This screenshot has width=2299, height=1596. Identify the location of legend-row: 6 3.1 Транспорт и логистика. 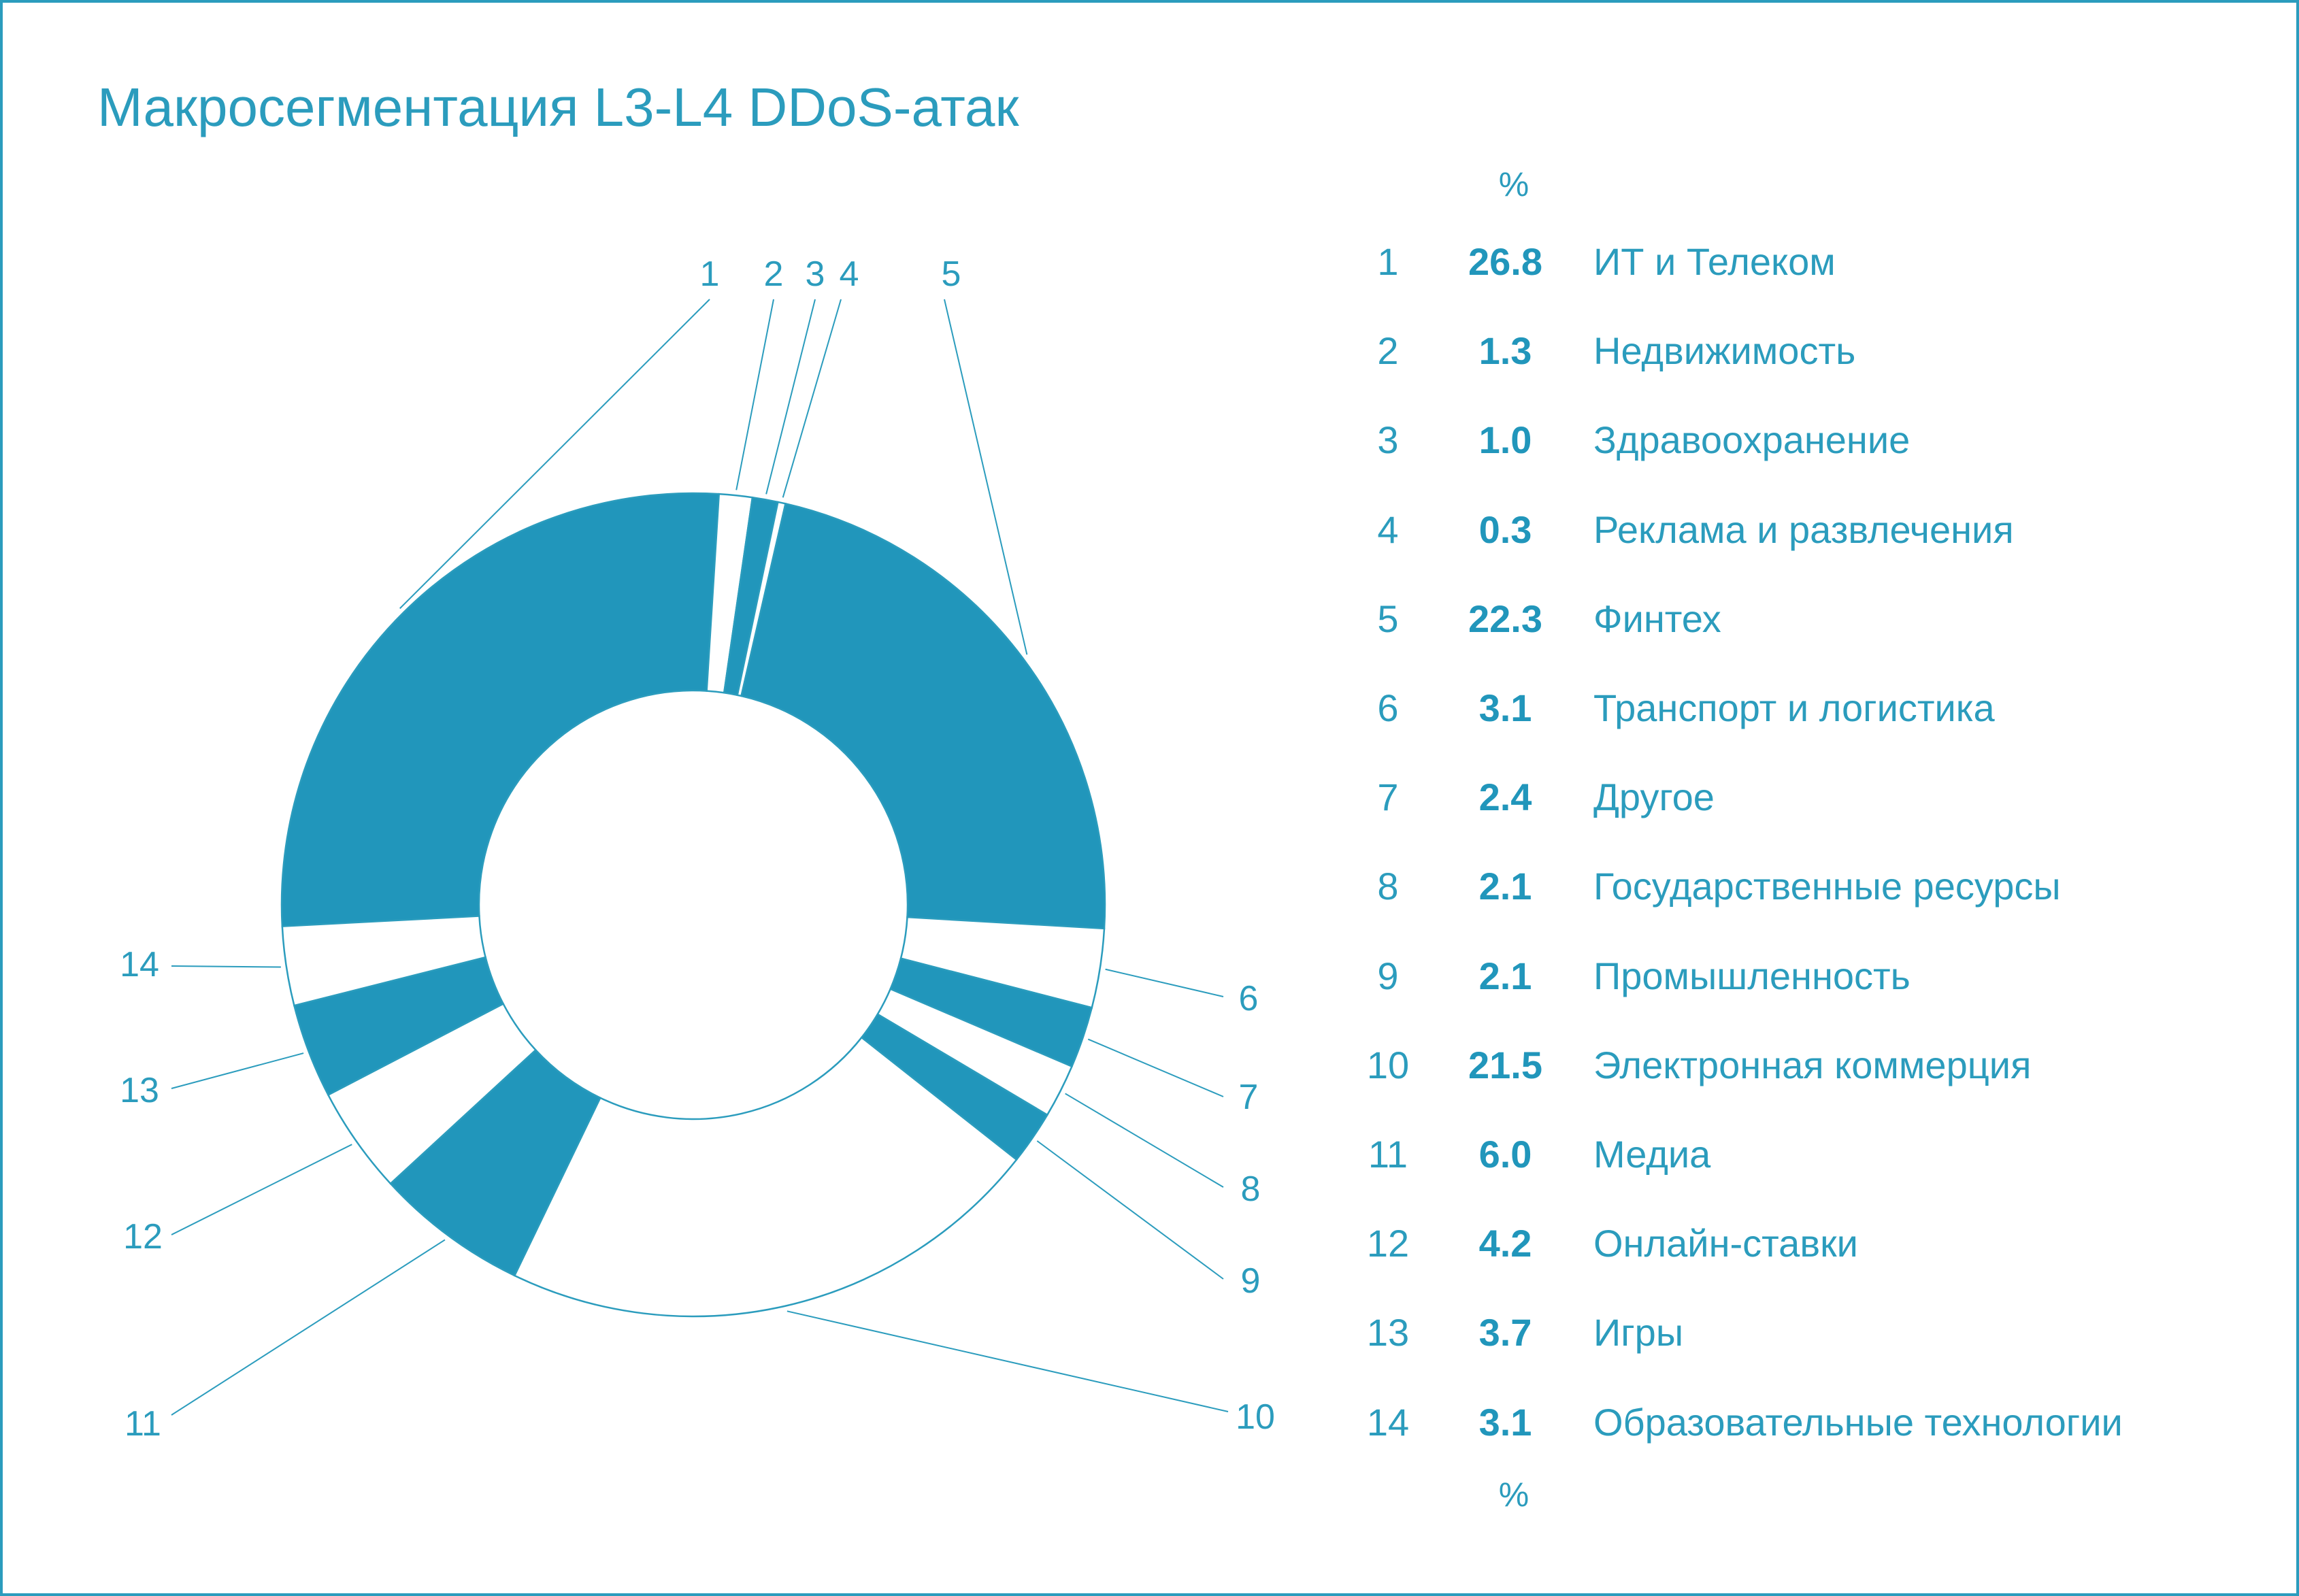
(1816, 720).